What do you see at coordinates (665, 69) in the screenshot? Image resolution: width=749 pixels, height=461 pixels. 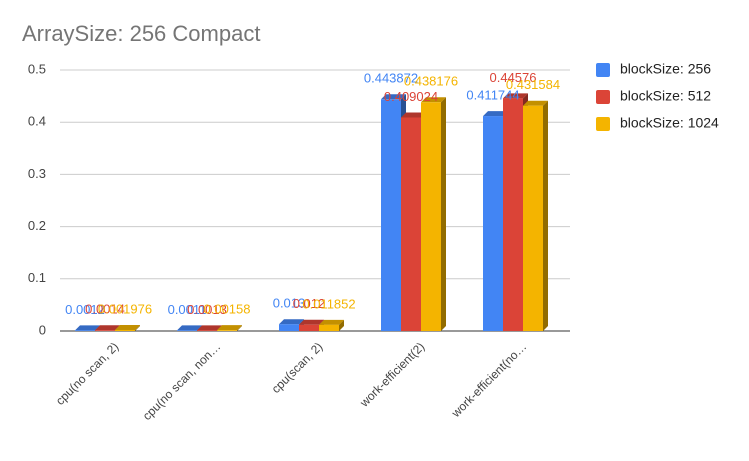 I see `legend-label: blockSize: 256` at bounding box center [665, 69].